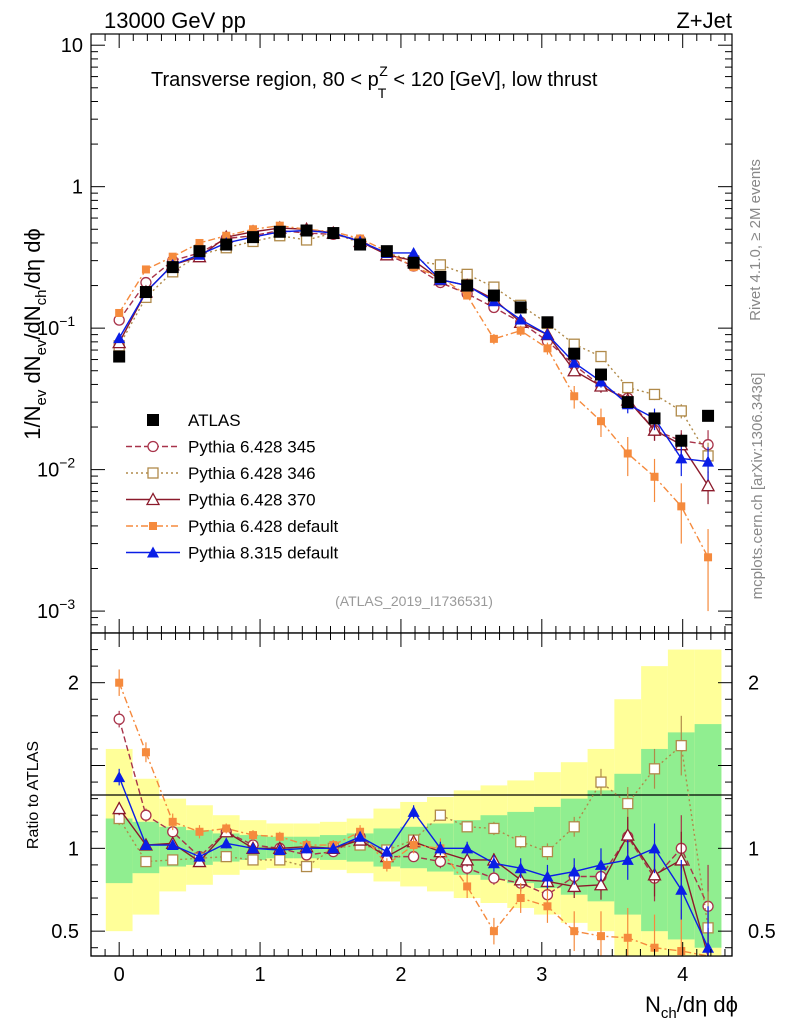 The height and width of the screenshot is (1024, 786). Describe the element at coordinates (73, 684) in the screenshot. I see `ratio-tick-label-left: 2` at that location.